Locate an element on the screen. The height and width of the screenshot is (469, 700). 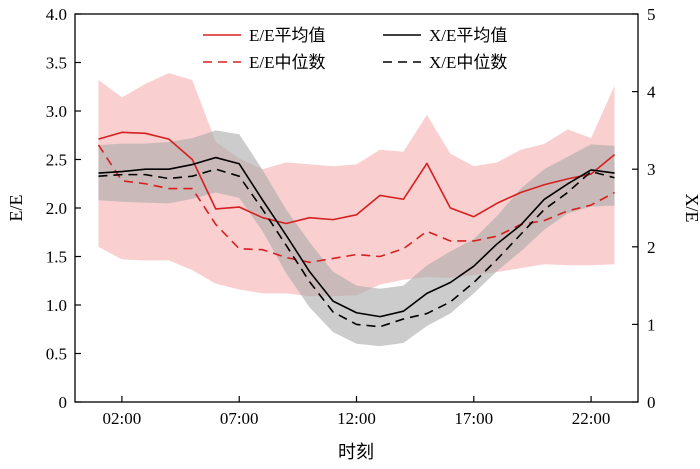
x-tick-label: 12:00 is located at coordinates (356, 418).